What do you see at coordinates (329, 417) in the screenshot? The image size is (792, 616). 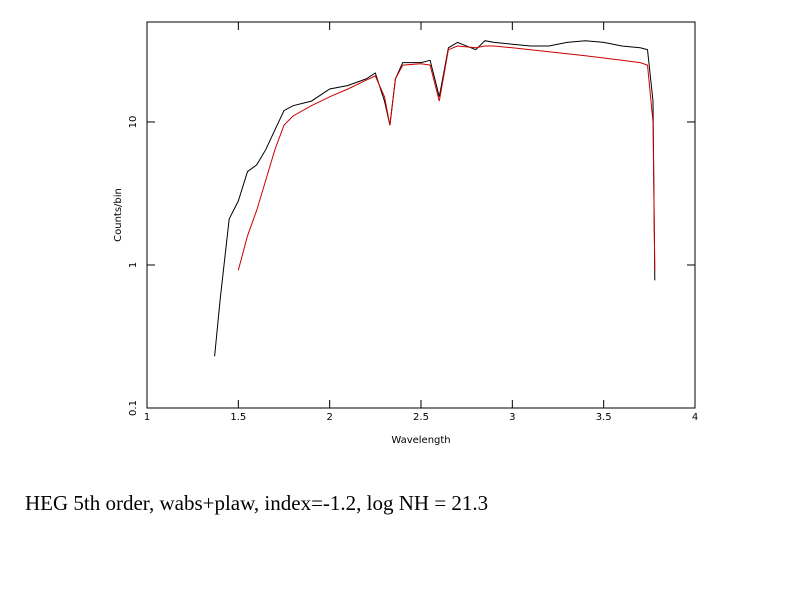 I see `x-tick-label: 2` at bounding box center [329, 417].